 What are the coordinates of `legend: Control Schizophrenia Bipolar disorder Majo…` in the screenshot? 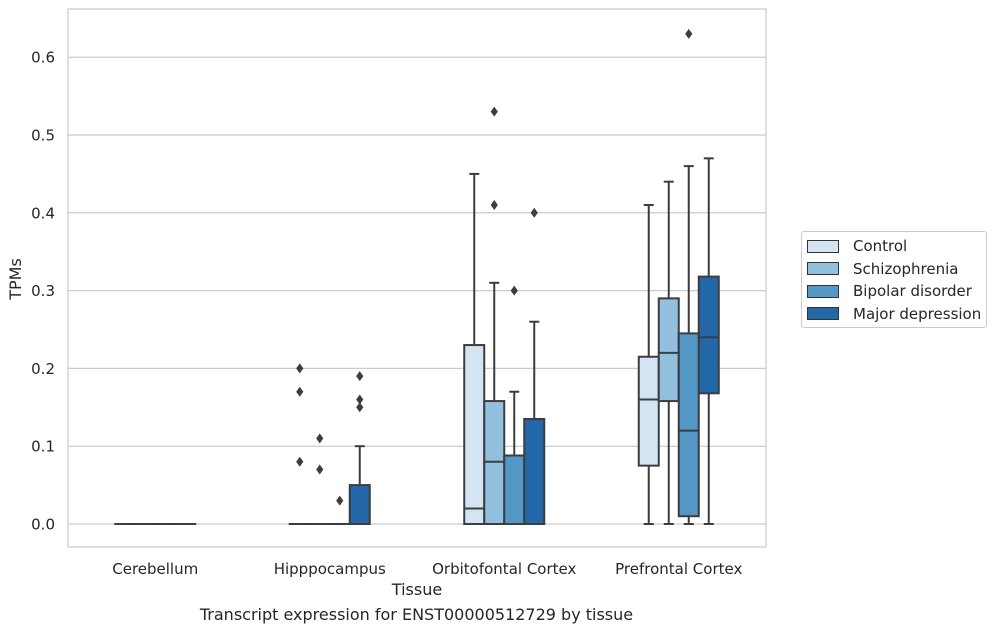 It's located at (894, 279).